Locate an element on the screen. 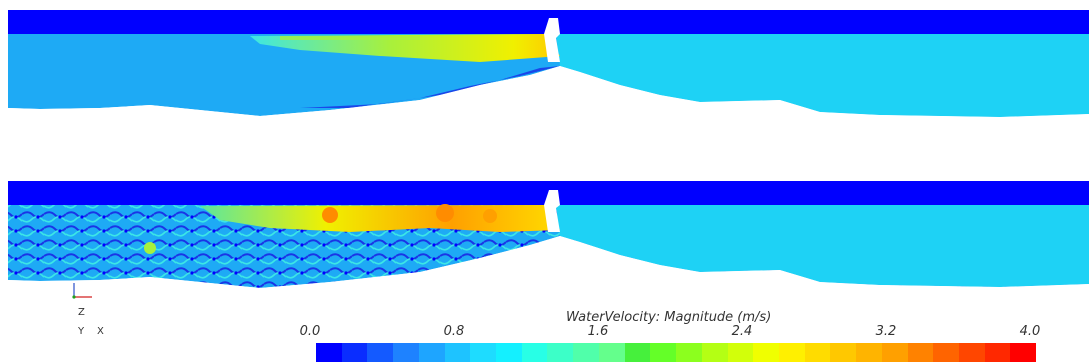 The image size is (1089, 363). colorbar-tick: 4.0 is located at coordinates (1030, 331).